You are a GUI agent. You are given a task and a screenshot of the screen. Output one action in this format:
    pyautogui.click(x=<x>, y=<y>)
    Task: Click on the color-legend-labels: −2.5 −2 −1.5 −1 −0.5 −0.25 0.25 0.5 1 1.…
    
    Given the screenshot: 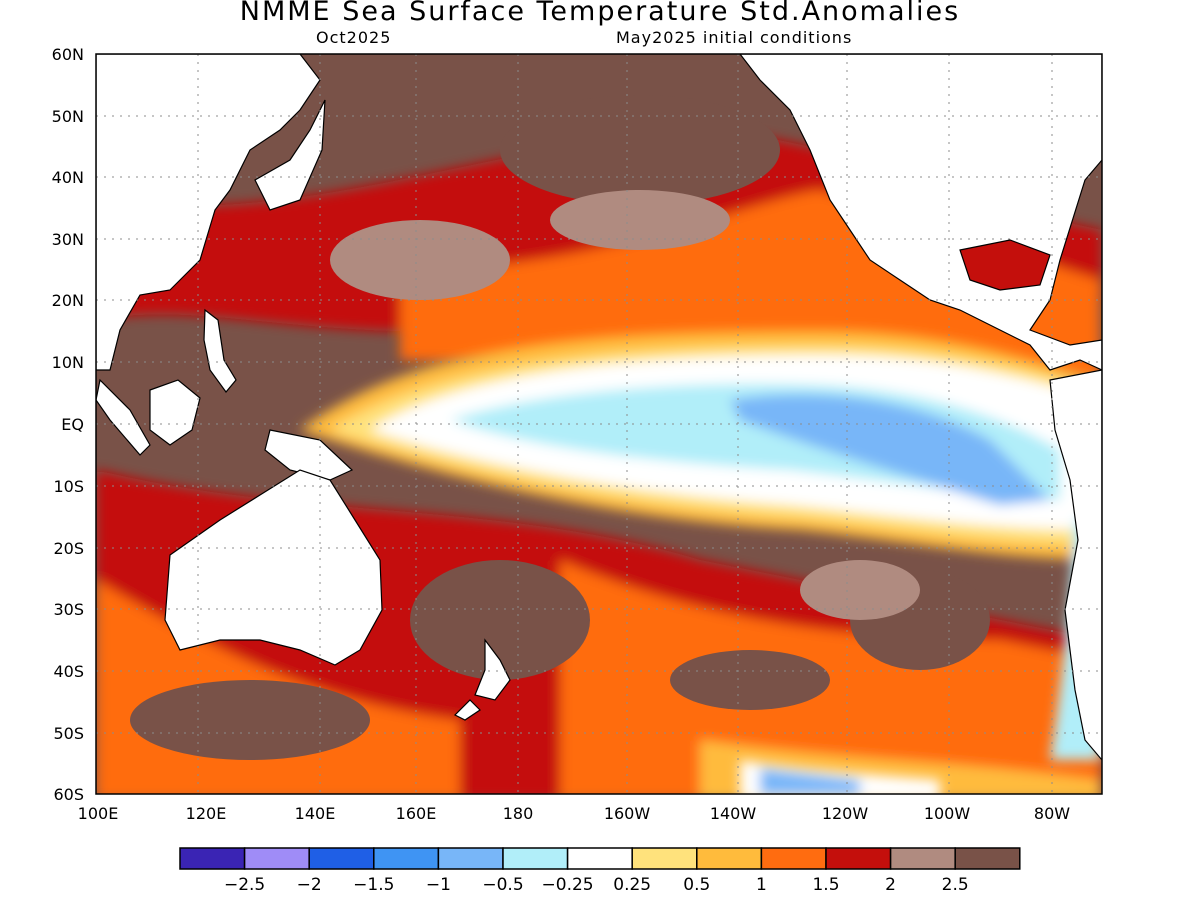 What is the action you would take?
    pyautogui.click(x=596, y=885)
    